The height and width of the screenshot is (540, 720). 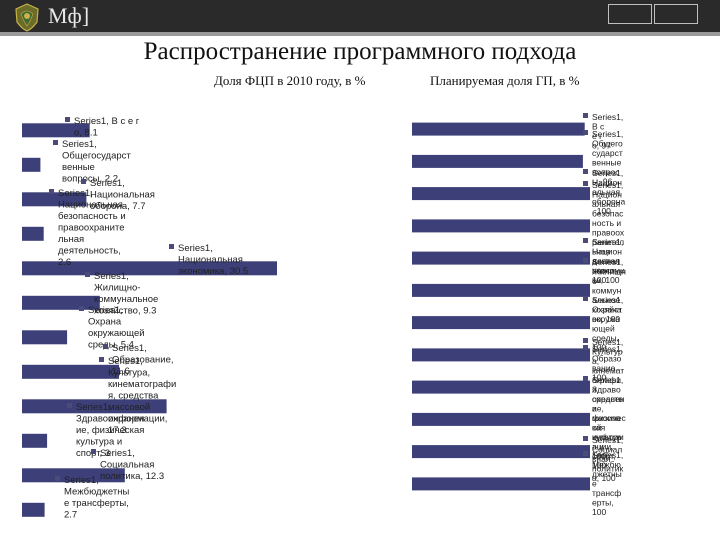 I want to click on right-chart-data-label: Series1, Межбю джетны е трансф ерты, 100, so click(x=603, y=483).